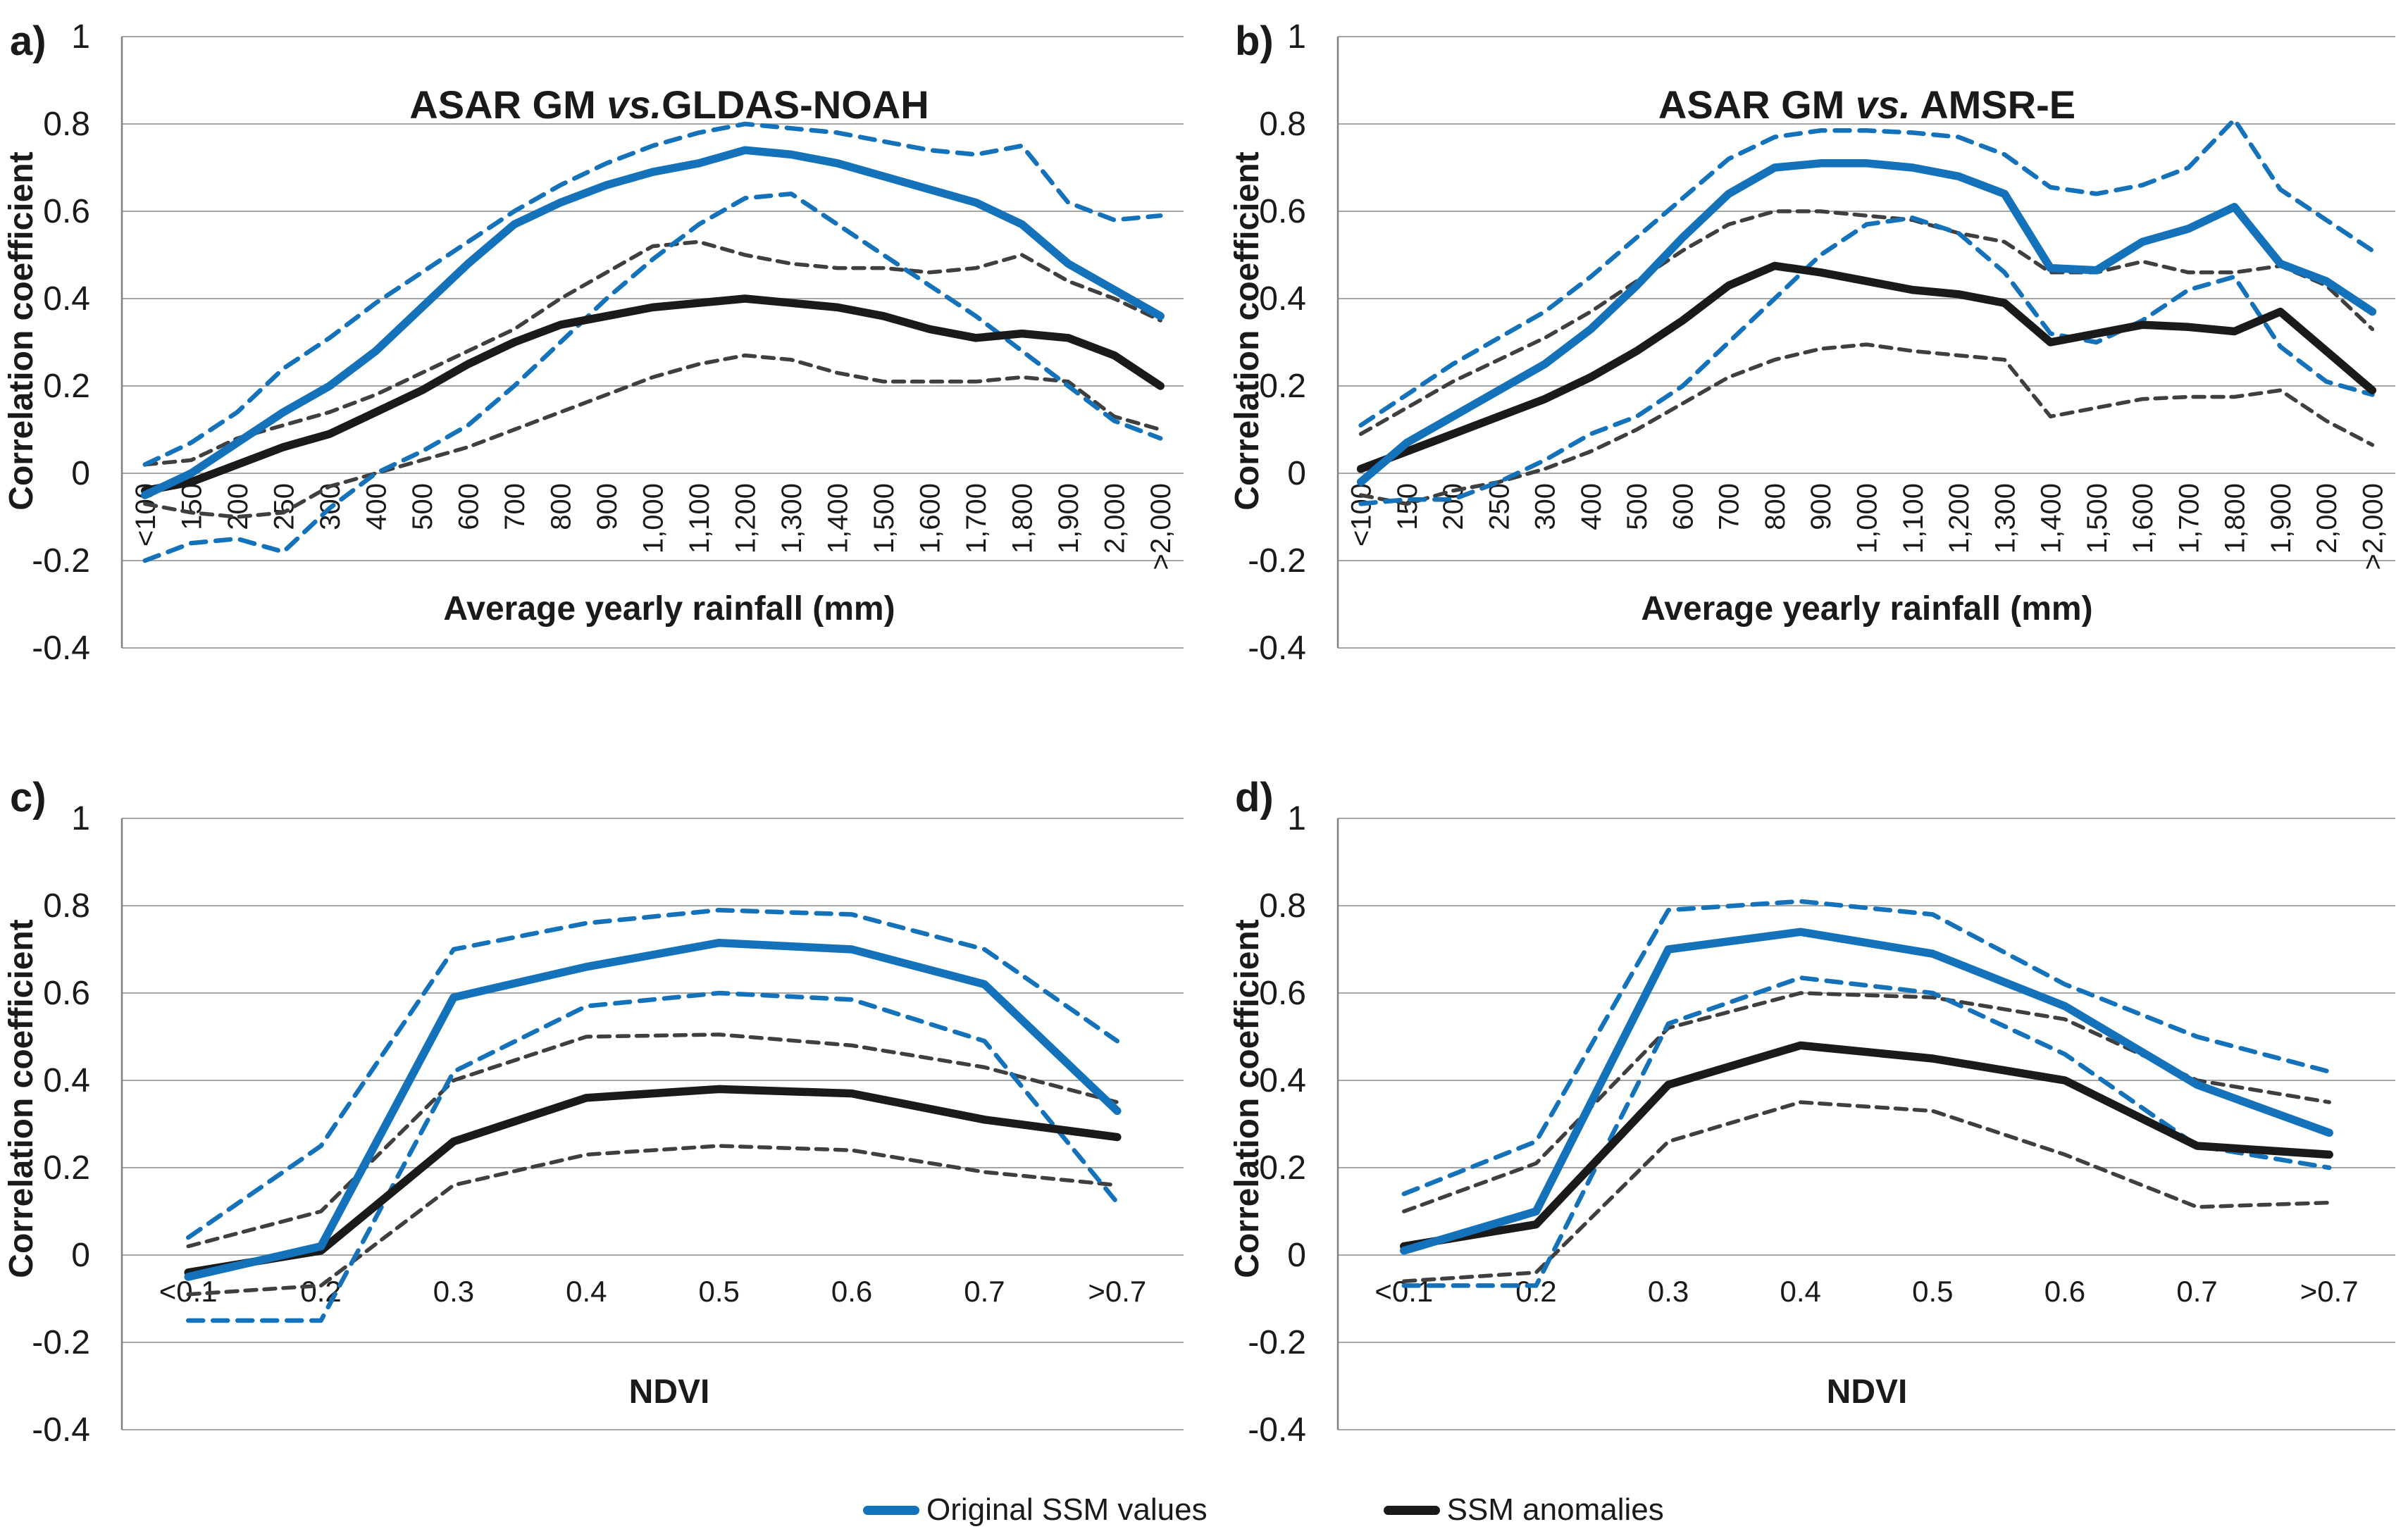 Image resolution: width=2408 pixels, height=1529 pixels. Describe the element at coordinates (1499, 506) in the screenshot. I see `x-category-label: 250` at that location.